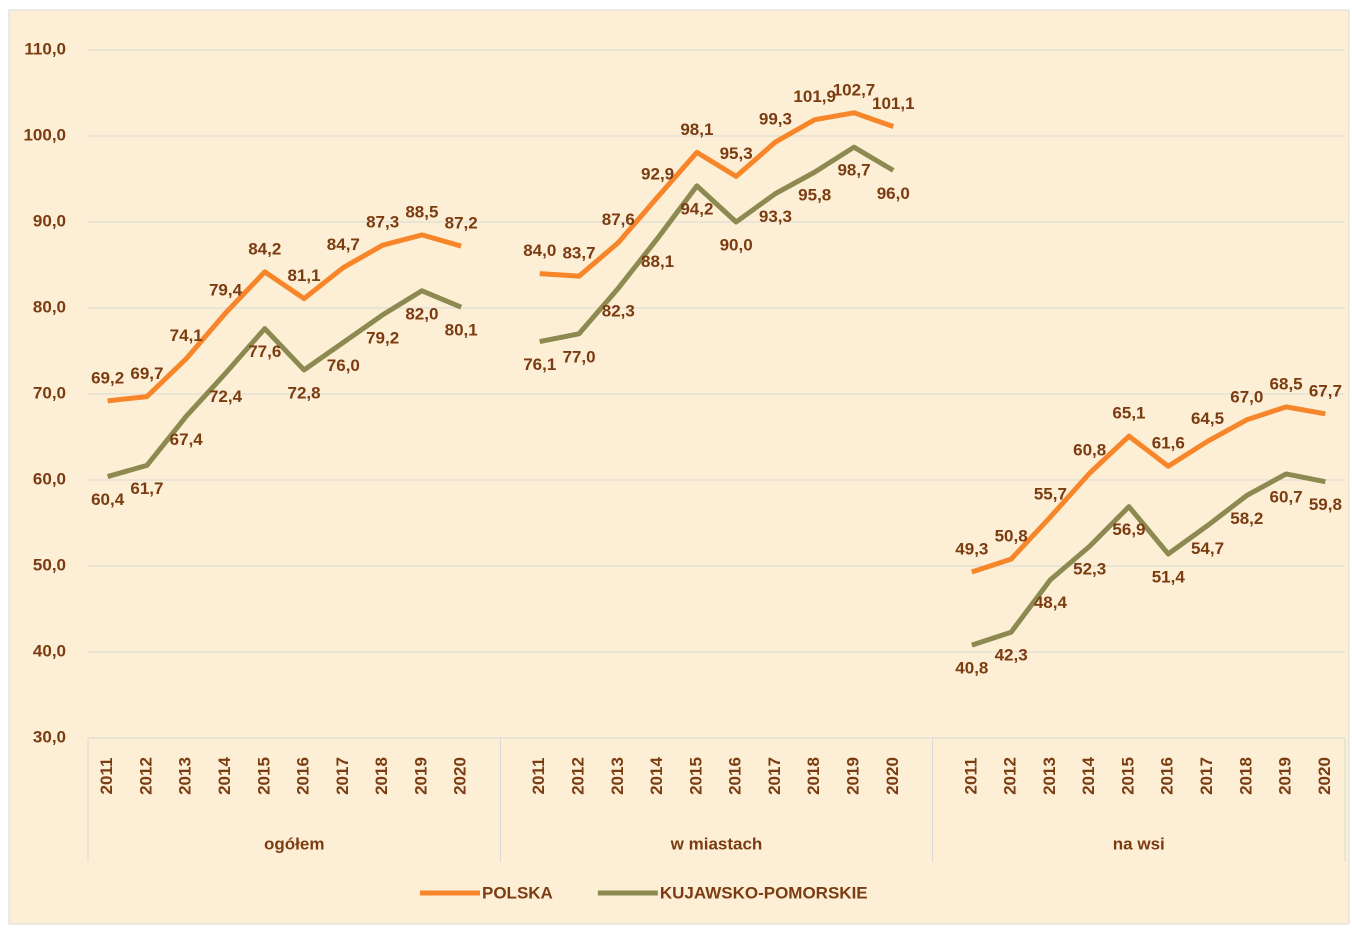 Image resolution: width=1352 pixels, height=928 pixels. I want to click on group-label: ogółem, so click(294, 843).